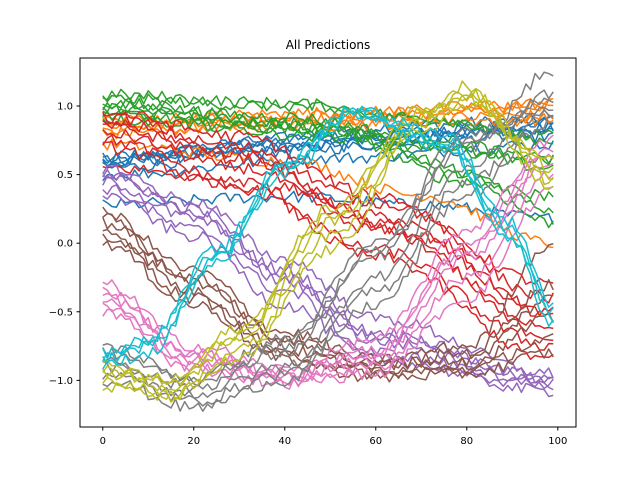 This screenshot has width=640, height=480. What do you see at coordinates (61, 381) in the screenshot?
I see `y-tick-label: −1.0` at bounding box center [61, 381].